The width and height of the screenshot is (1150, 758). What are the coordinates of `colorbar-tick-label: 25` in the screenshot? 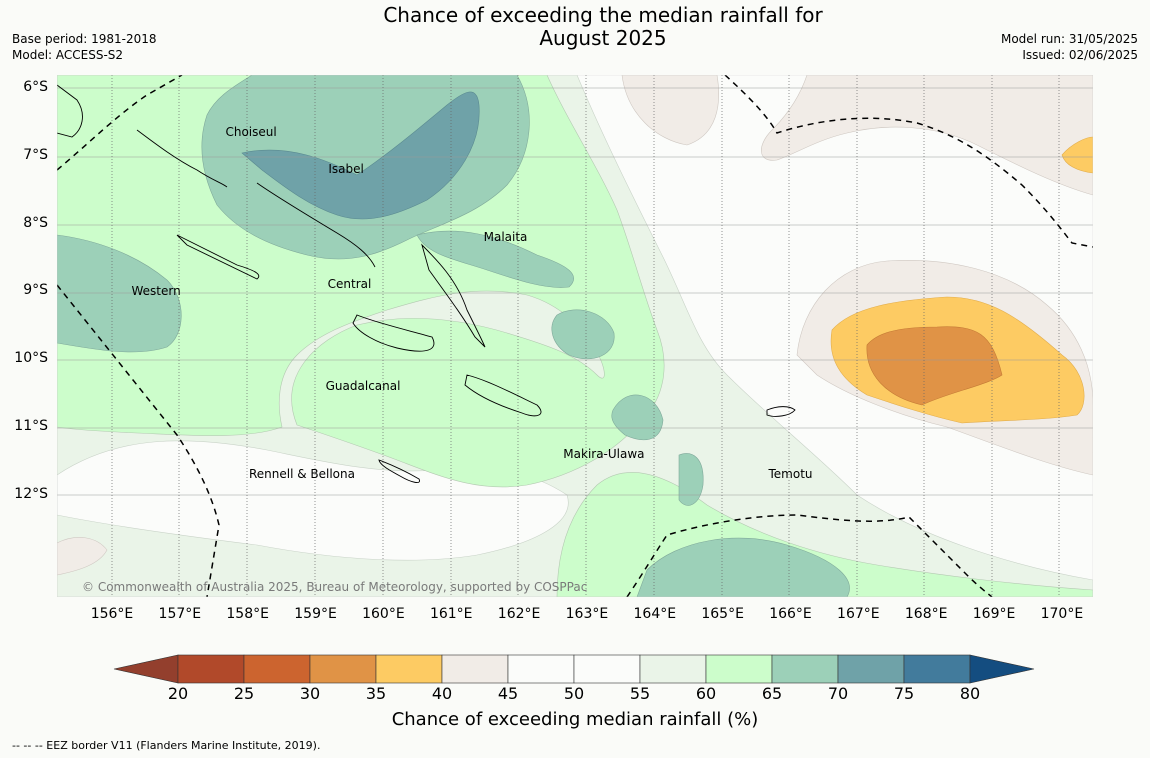 It's located at (244, 693).